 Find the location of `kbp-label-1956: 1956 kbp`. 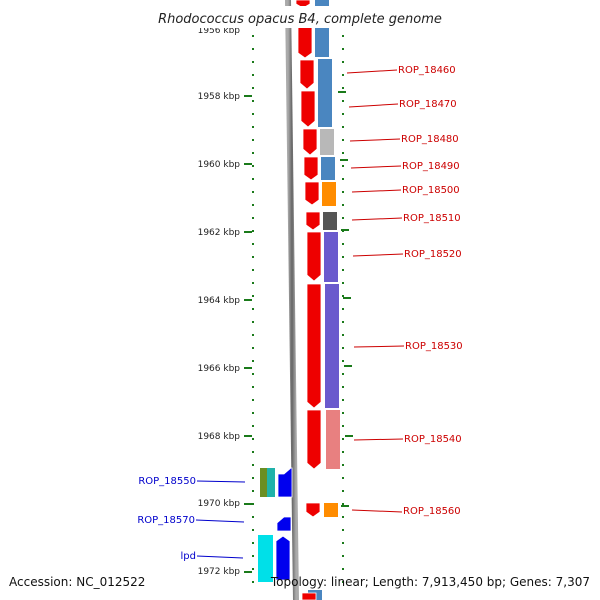

kbp-label-1956: 1956 kbp is located at coordinates (219, 31).